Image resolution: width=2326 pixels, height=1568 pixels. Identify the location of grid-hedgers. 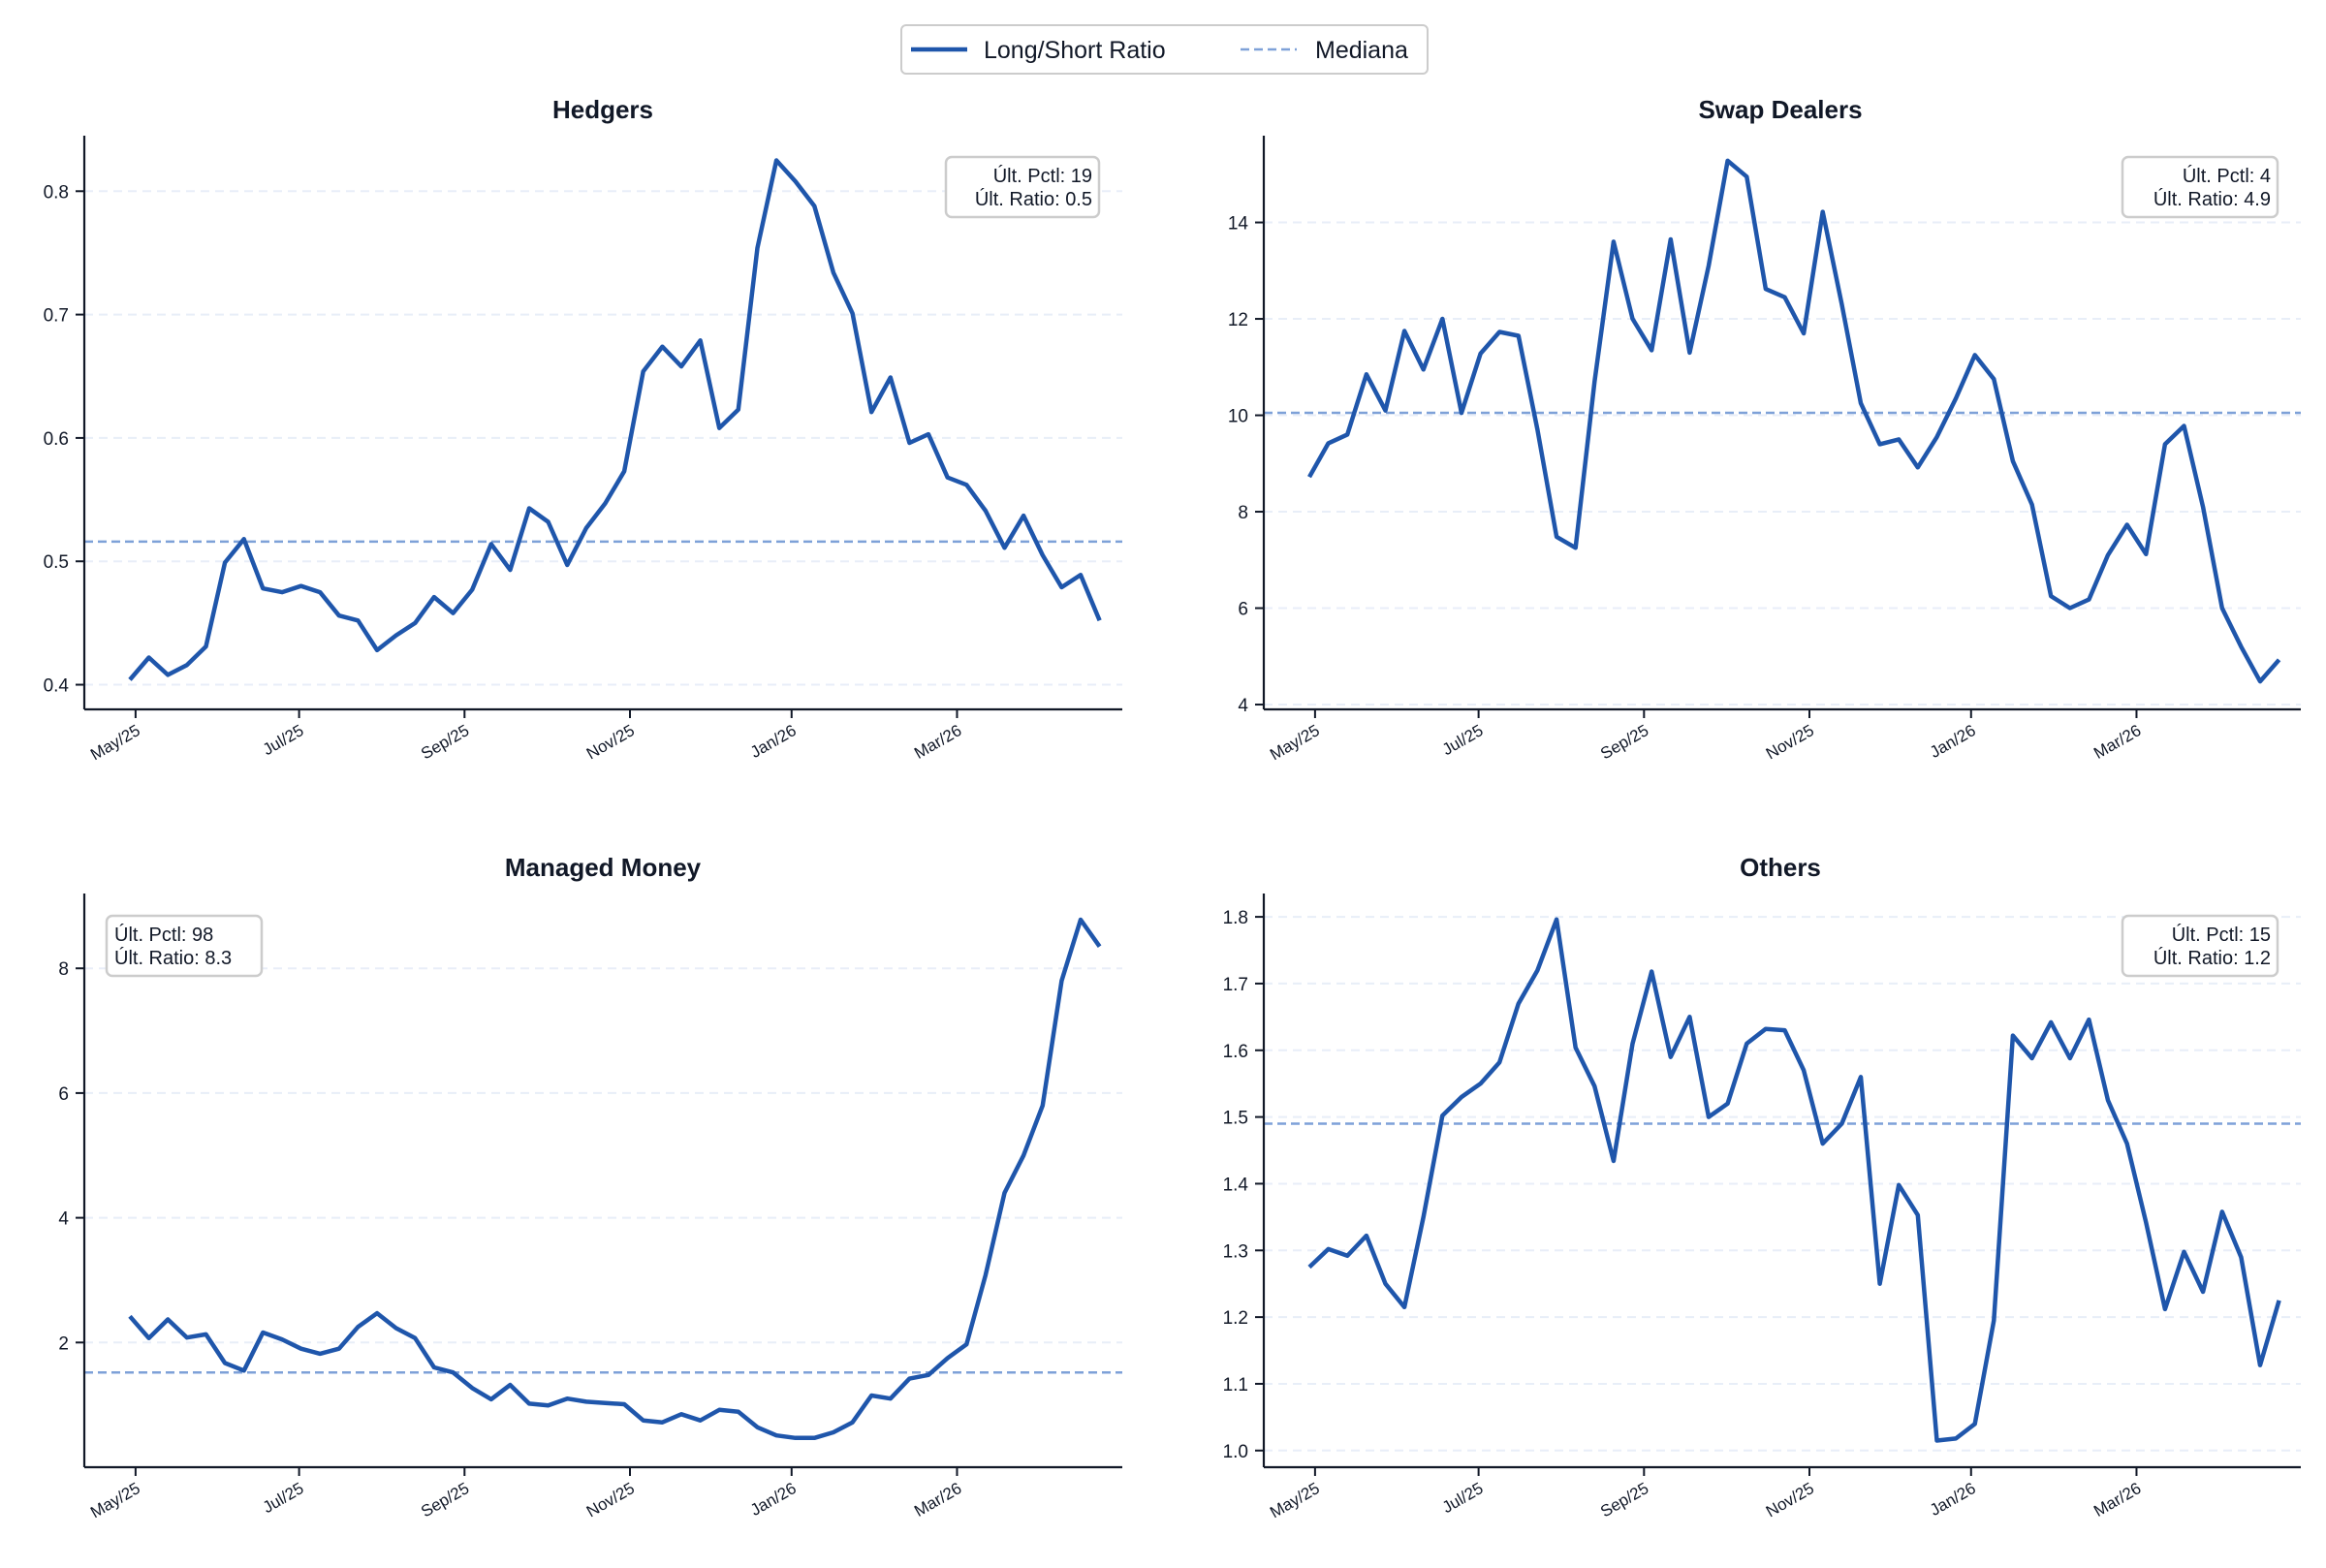
(603, 438).